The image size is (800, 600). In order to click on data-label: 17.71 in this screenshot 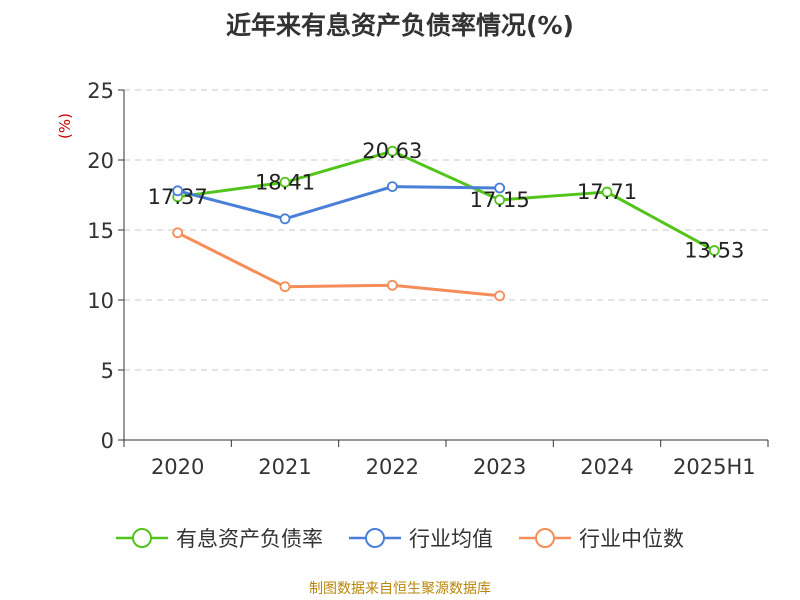, I will do `click(607, 192)`.